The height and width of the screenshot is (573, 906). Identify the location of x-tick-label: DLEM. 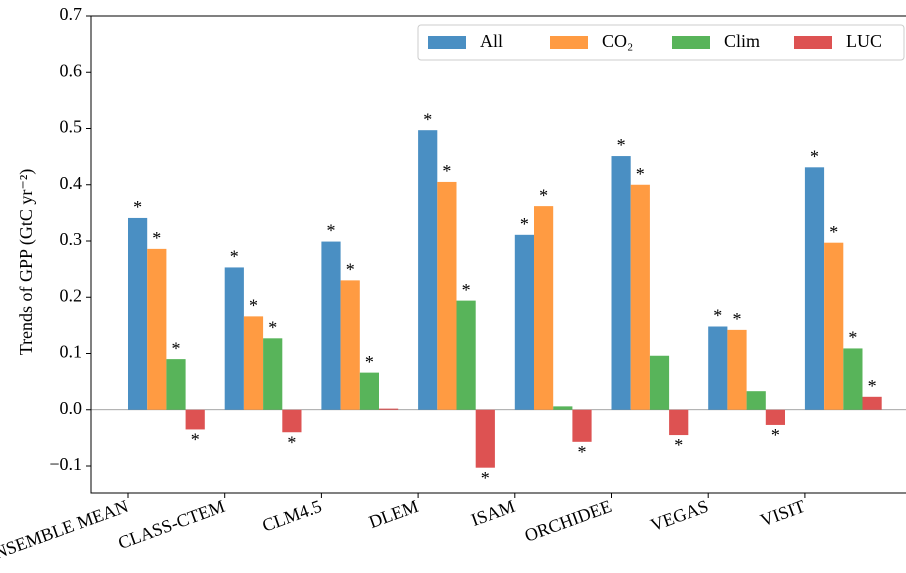
(393, 514).